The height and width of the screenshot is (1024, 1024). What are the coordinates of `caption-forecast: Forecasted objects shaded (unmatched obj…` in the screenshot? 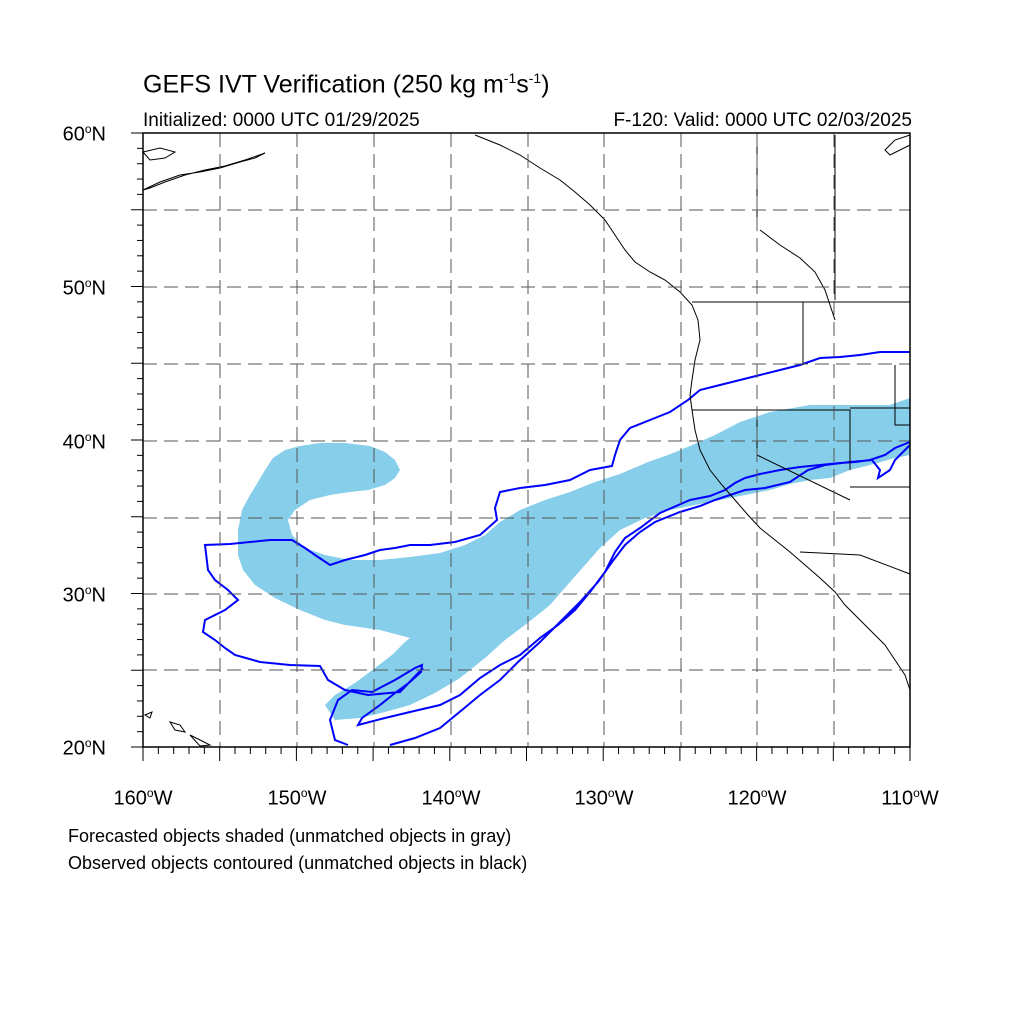 It's located at (290, 836).